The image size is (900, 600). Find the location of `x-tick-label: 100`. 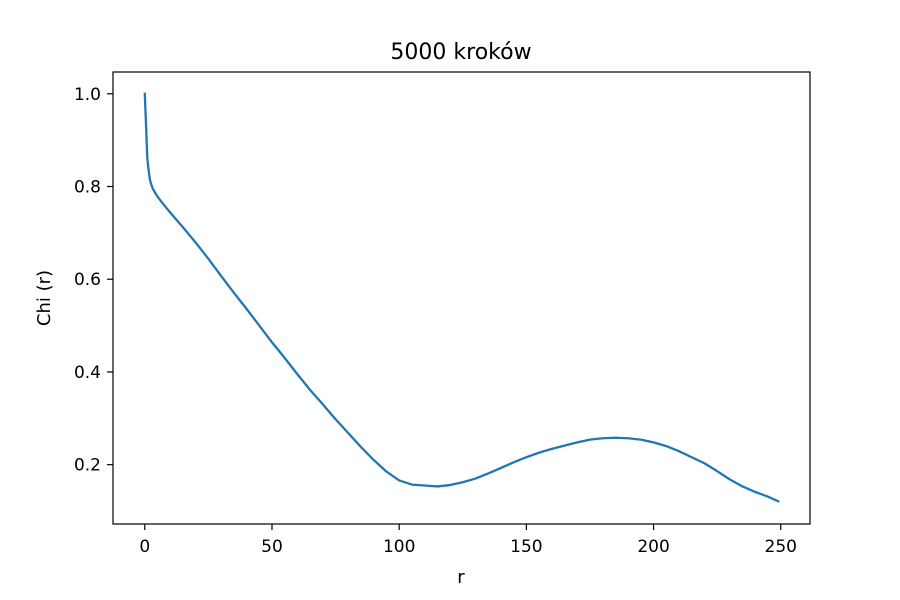

x-tick-label: 100 is located at coordinates (399, 547).